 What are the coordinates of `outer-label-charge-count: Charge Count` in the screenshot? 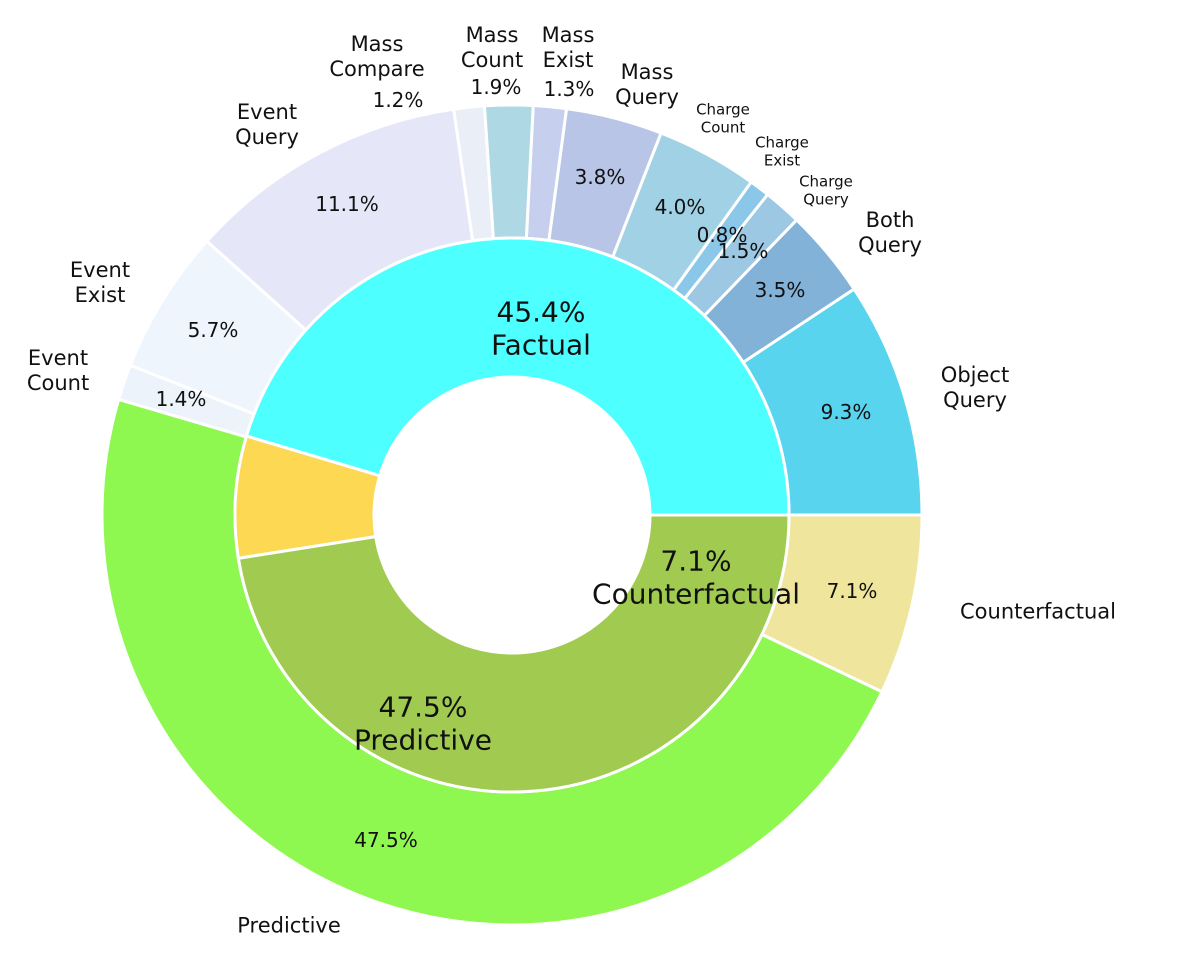 It's located at (723, 119).